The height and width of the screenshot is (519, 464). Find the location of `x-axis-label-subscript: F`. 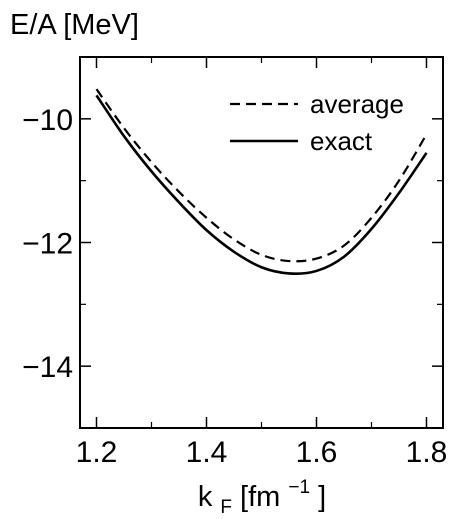

x-axis-label-subscript: F is located at coordinates (226, 507).